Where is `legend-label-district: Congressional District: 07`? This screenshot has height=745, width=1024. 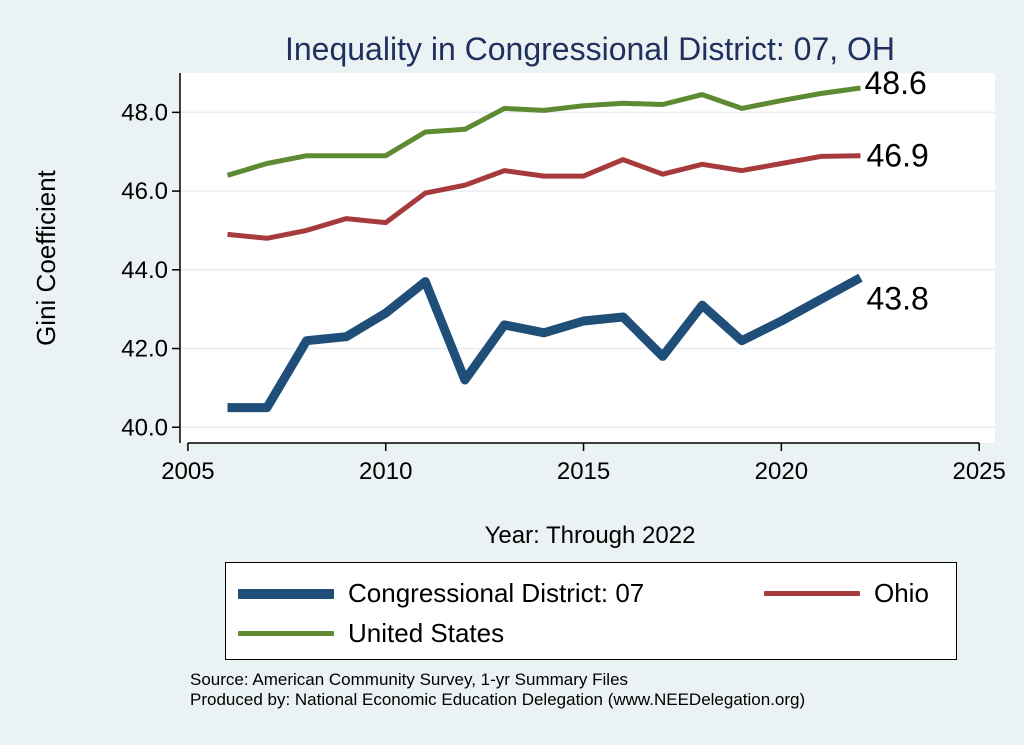
legend-label-district: Congressional District: 07 is located at coordinates (496, 593).